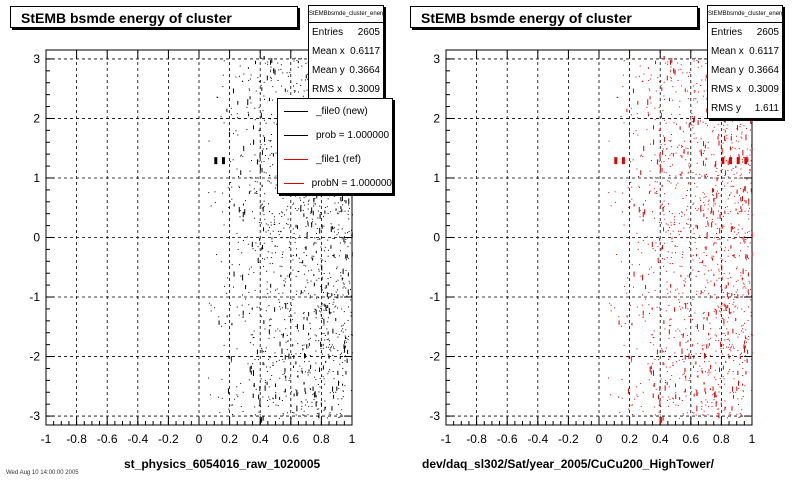  Describe the element at coordinates (46, 439) in the screenshot. I see `x-tick-label: -1` at that location.